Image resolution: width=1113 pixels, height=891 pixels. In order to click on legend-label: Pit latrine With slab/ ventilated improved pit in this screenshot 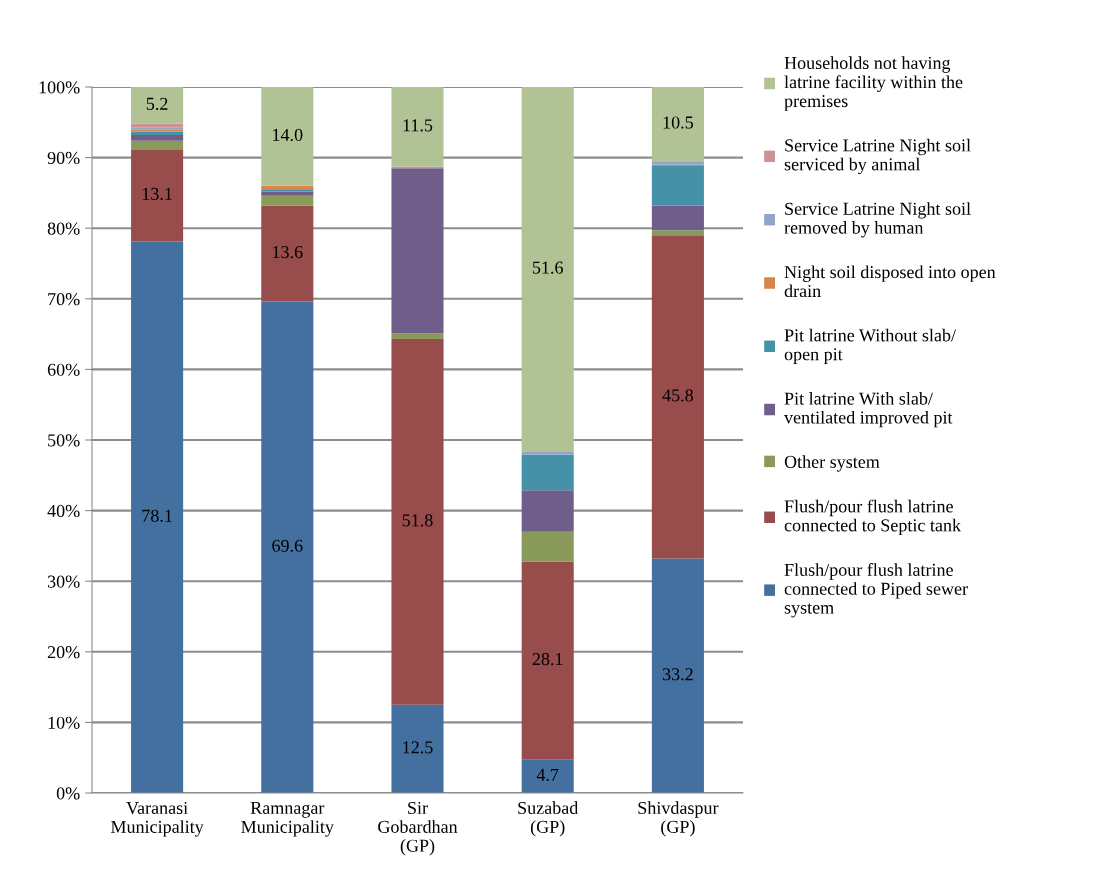, I will do `click(868, 410)`.